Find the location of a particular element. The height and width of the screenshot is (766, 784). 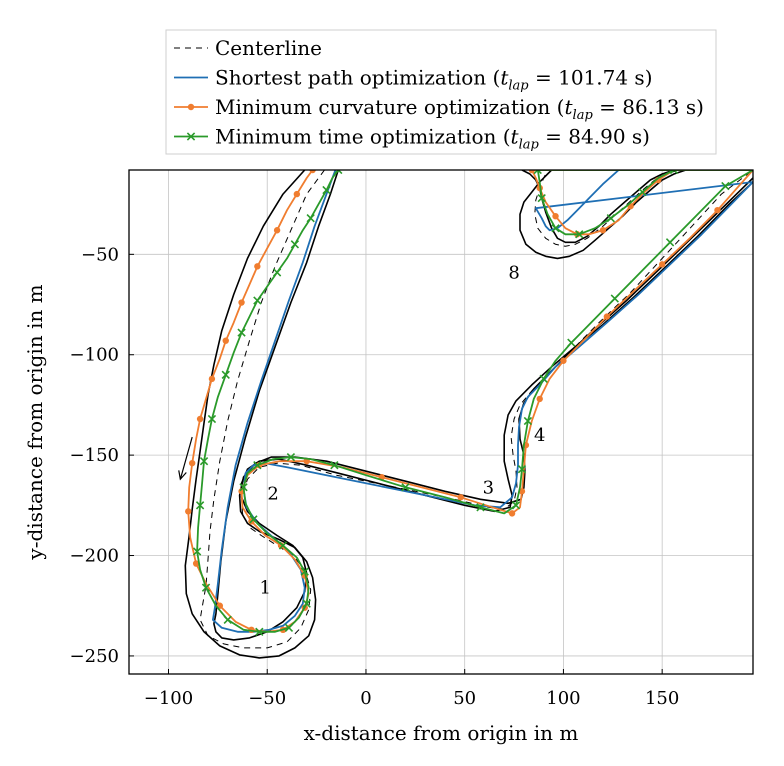

x-tick-label: −50 is located at coordinates (267, 698).